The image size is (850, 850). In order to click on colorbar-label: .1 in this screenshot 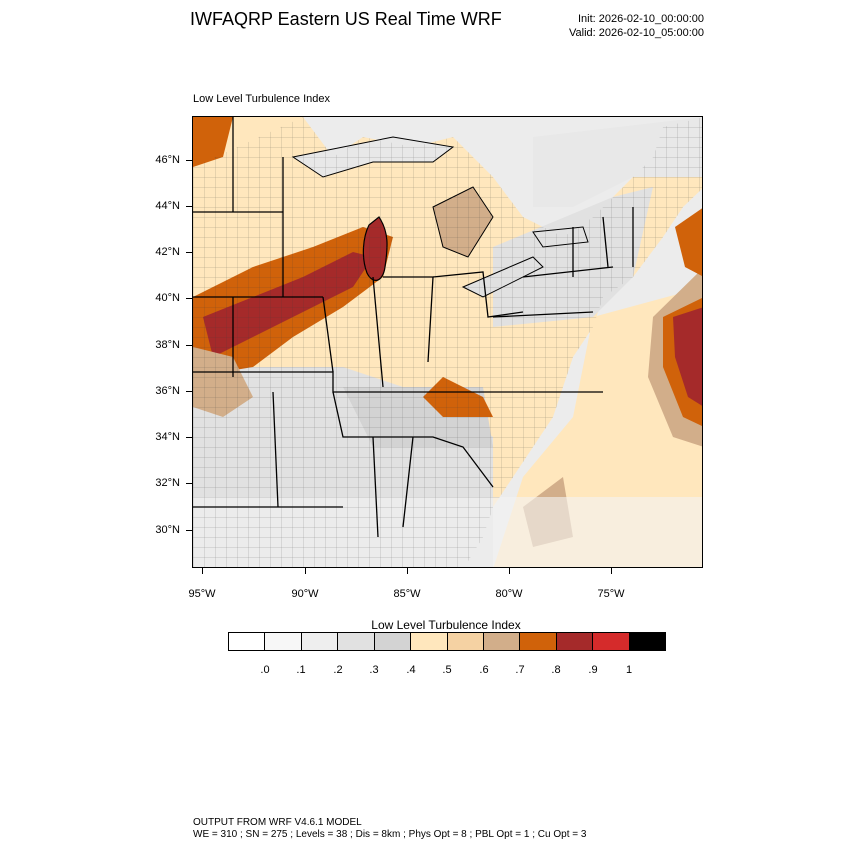, I will do `click(301, 670)`.